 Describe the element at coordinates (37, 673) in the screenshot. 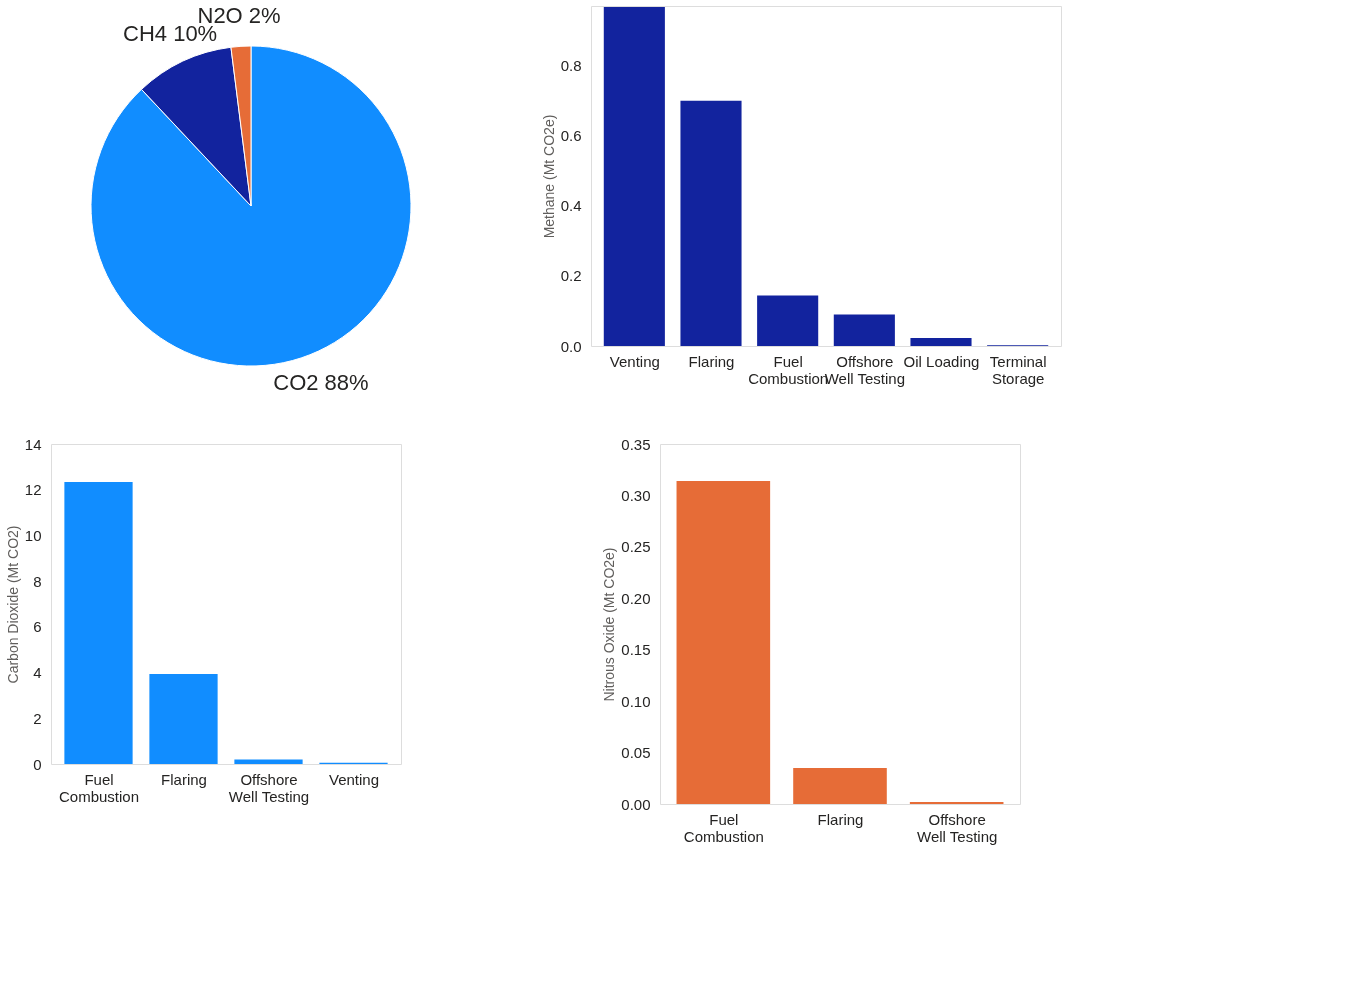

I see `y-tick-label: 4` at that location.